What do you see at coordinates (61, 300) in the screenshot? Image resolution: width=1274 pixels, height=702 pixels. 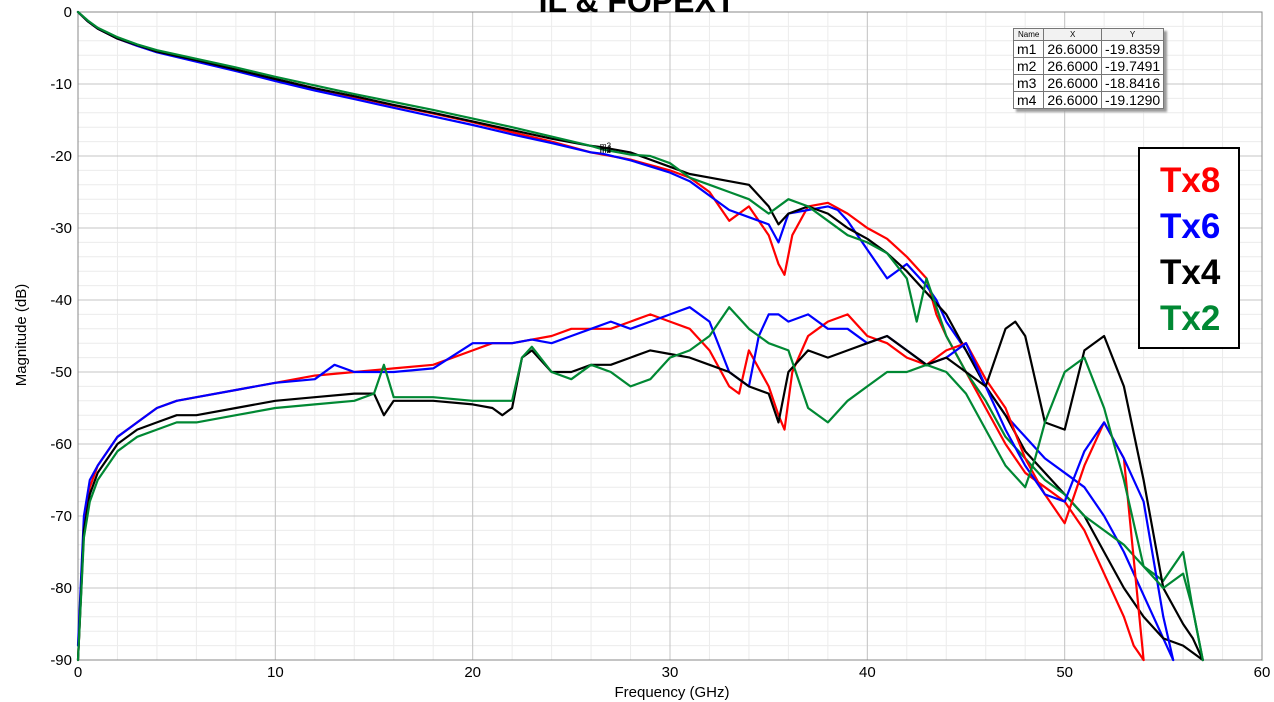 I see `y-tick-label: -40` at bounding box center [61, 300].